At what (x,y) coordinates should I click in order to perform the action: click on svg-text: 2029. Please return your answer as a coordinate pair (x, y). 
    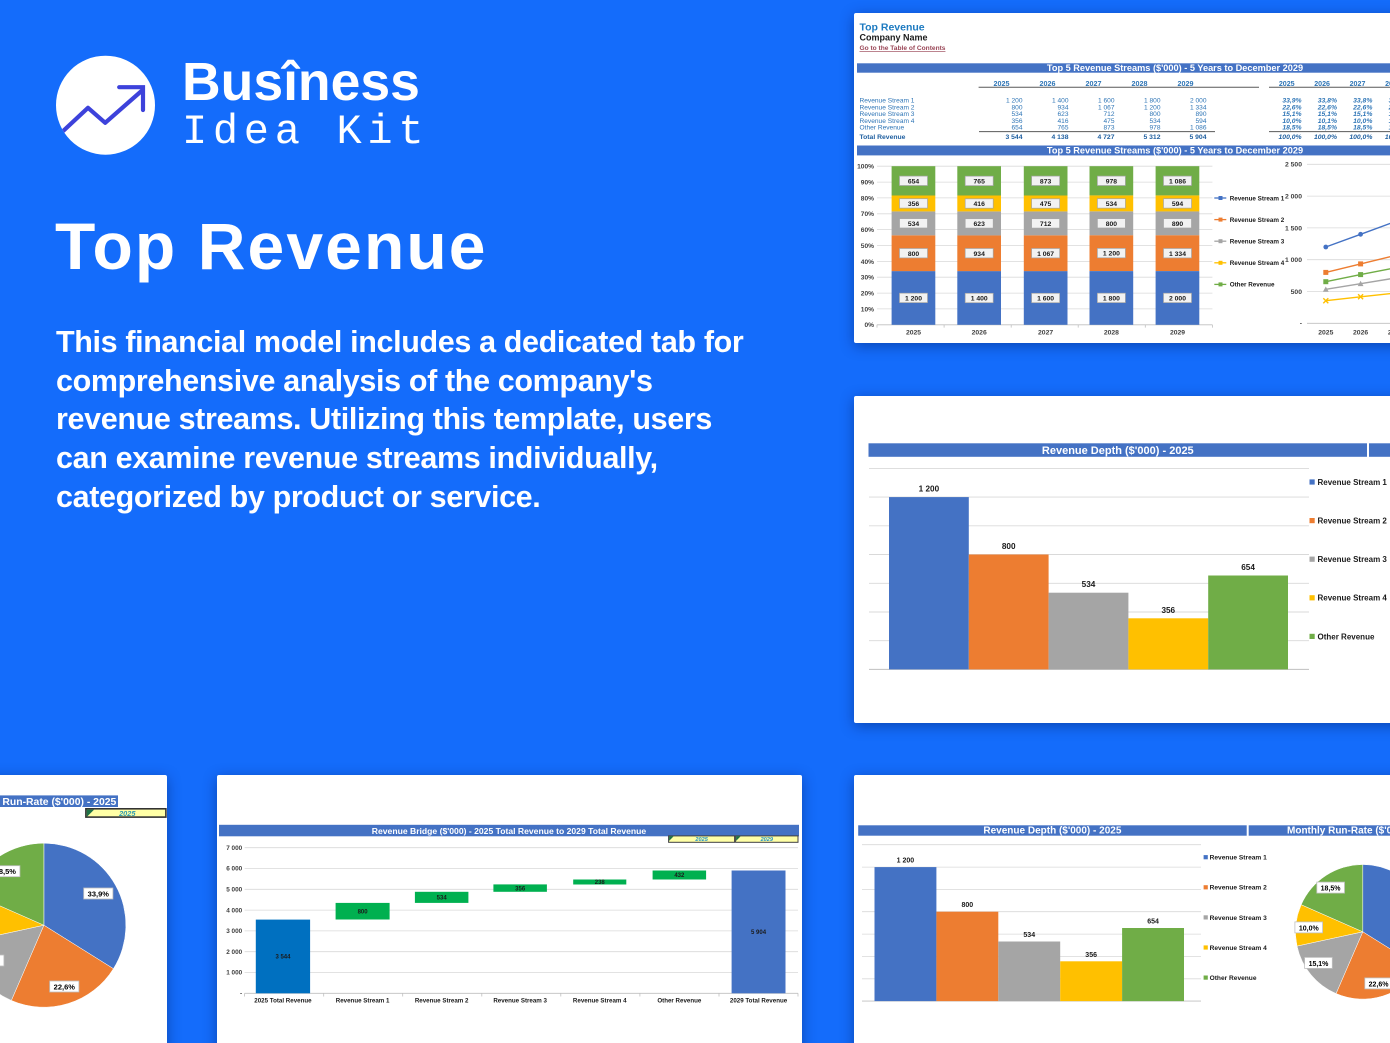
    Looking at the image, I should click on (1186, 82).